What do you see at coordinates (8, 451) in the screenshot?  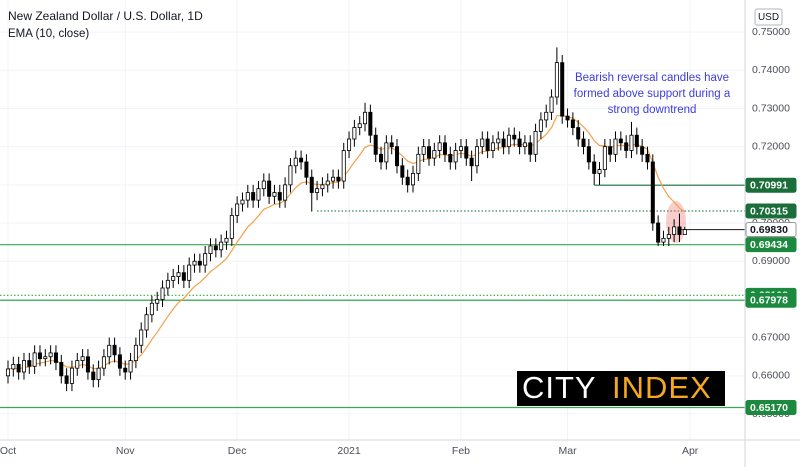 I see `x-tick-label: Oct` at bounding box center [8, 451].